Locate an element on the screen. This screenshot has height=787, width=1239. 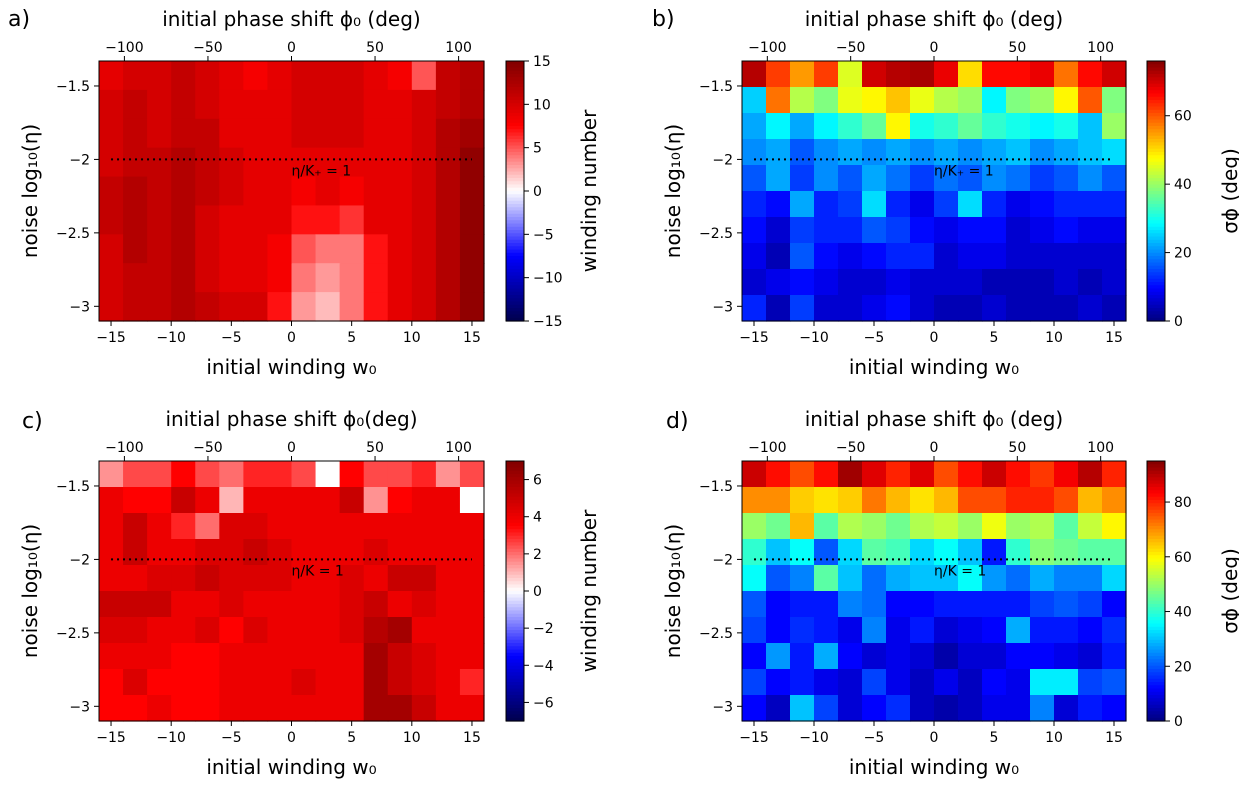
y-tick-label: −2 is located at coordinates (79, 160).